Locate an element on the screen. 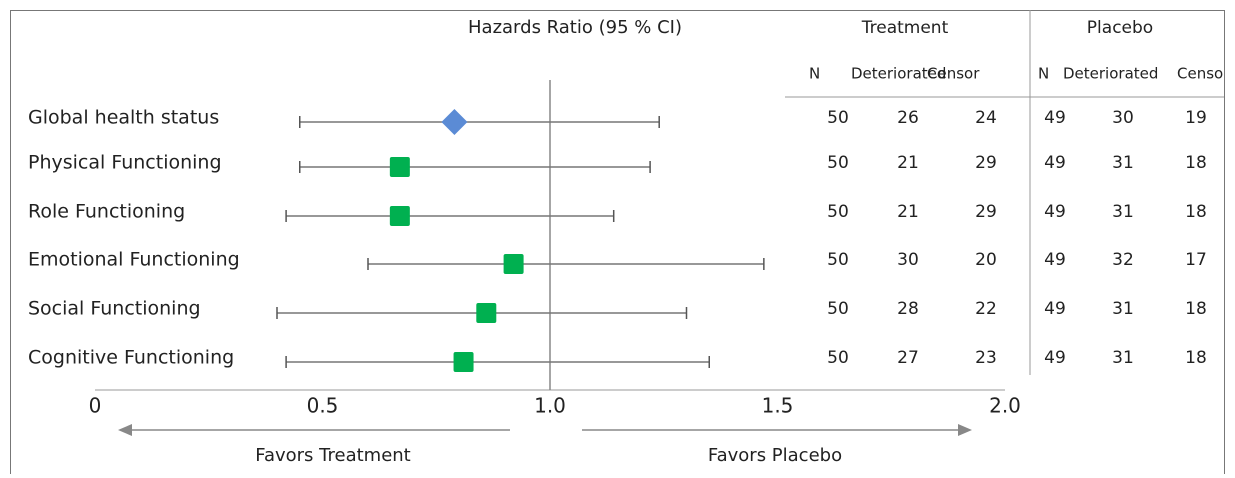  table-cell: 27 is located at coordinates (908, 358).